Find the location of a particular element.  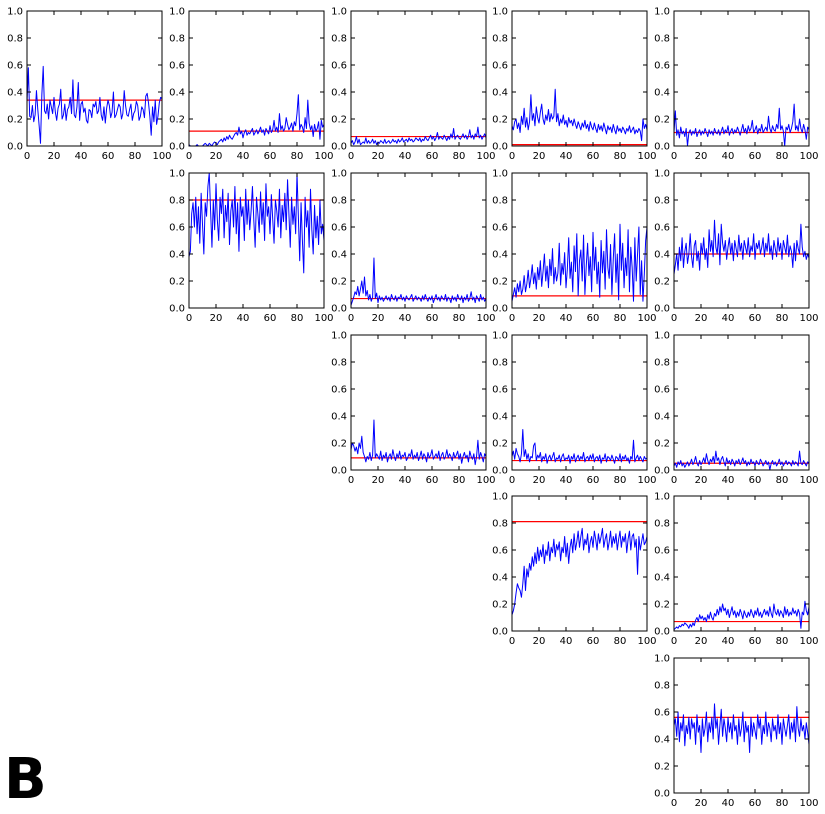

subplot-r3-c3: 0 20 40 60 80 100 0.0 0.2 0.4 0.6 0.8 1.0 is located at coordinates (574, 570).